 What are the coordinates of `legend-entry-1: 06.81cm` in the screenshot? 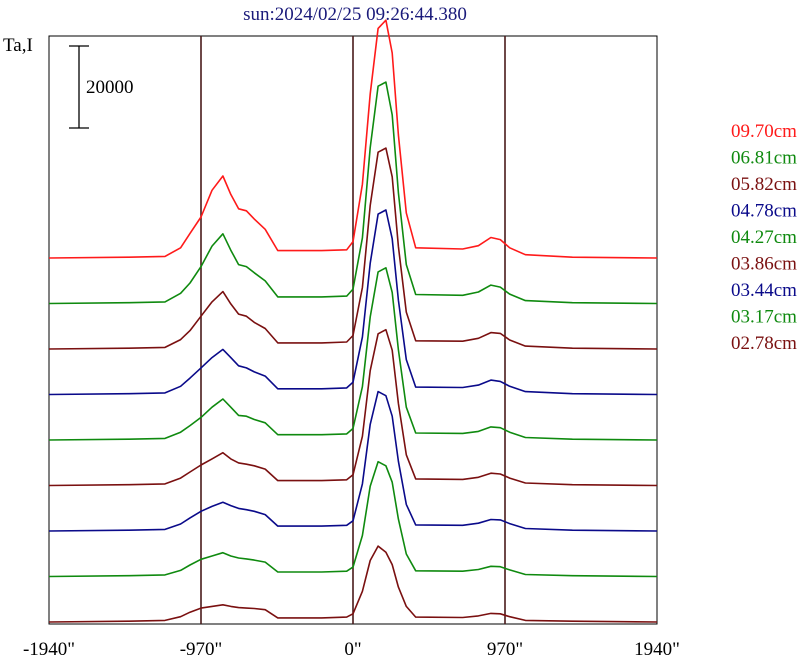 It's located at (764, 158).